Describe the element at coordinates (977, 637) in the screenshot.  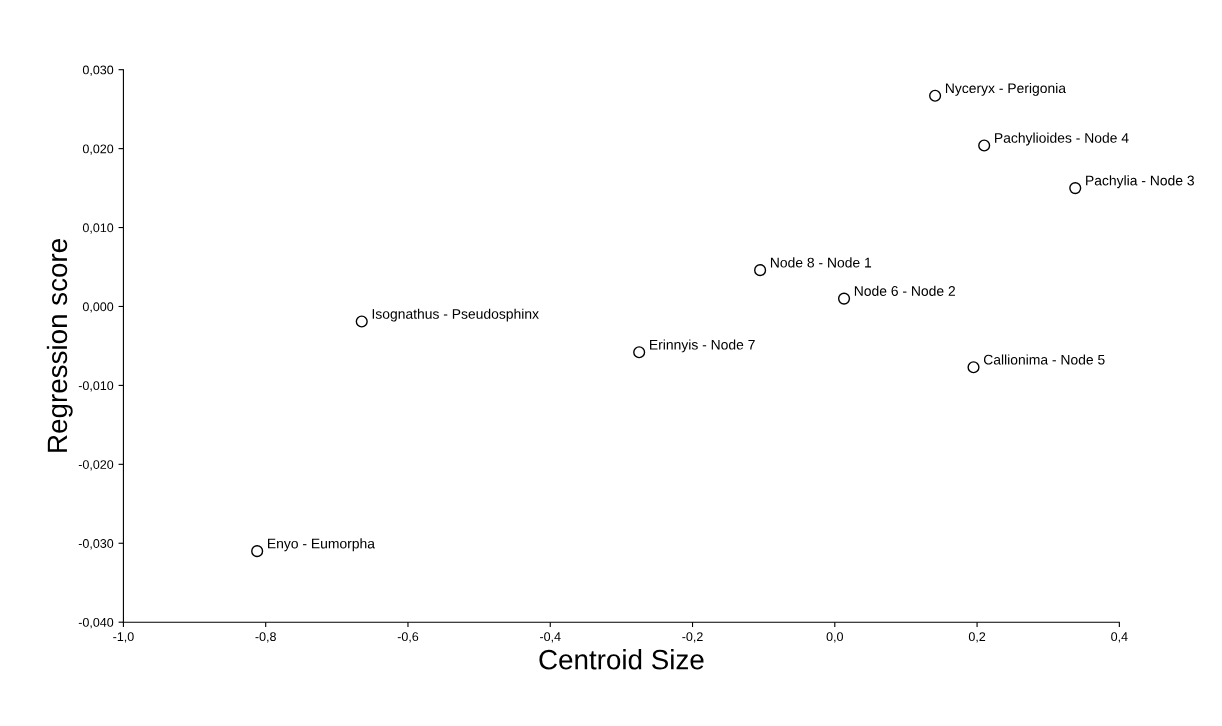
I see `x-tick-label: 0,2` at that location.